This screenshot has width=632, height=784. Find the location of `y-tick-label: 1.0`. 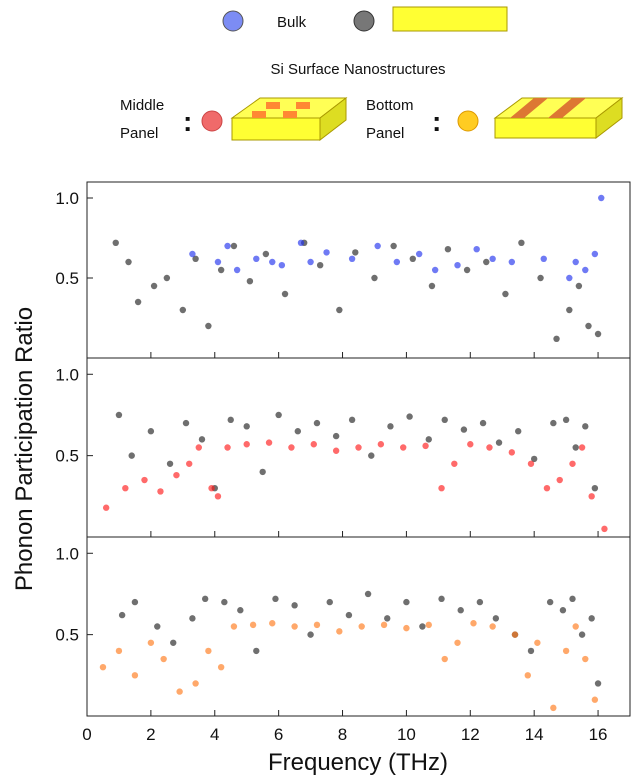

y-tick-label: 1.0 is located at coordinates (67, 553).